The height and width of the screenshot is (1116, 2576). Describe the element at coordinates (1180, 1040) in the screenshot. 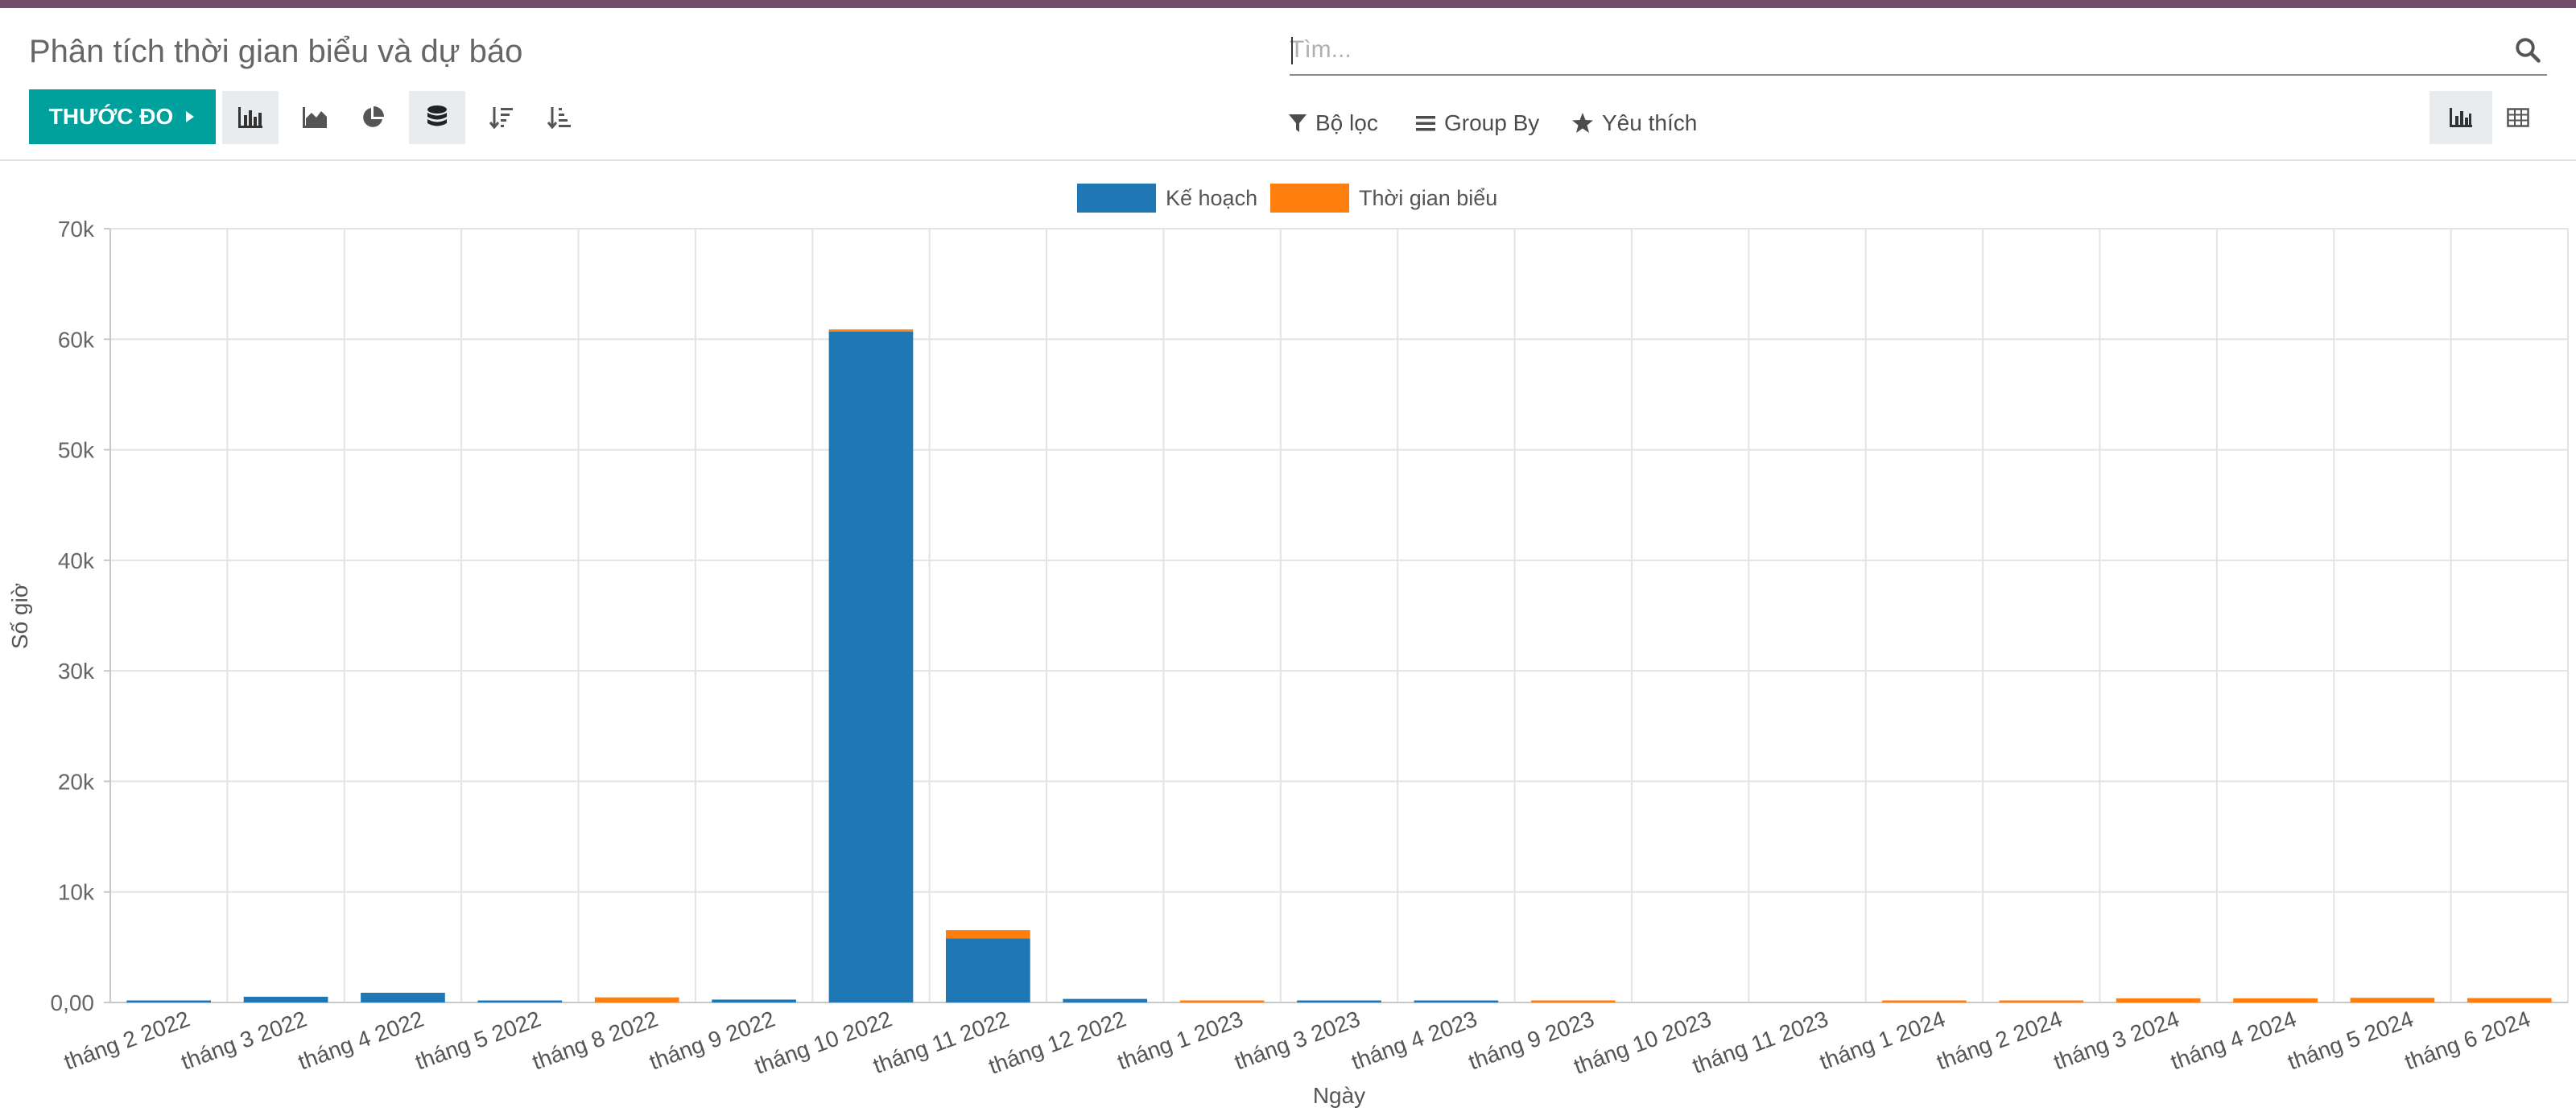

I see `x-tick-label: tháng 1 2023` at that location.